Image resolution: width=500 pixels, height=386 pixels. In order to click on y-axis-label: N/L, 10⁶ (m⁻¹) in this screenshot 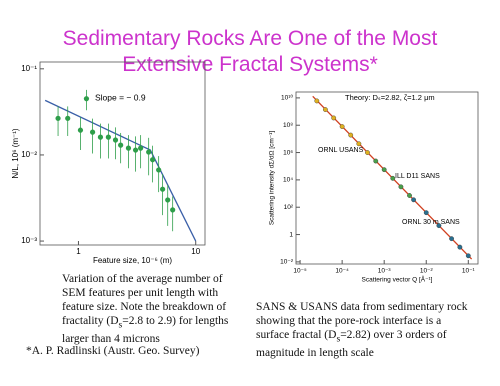, I will do `click(15, 153)`.